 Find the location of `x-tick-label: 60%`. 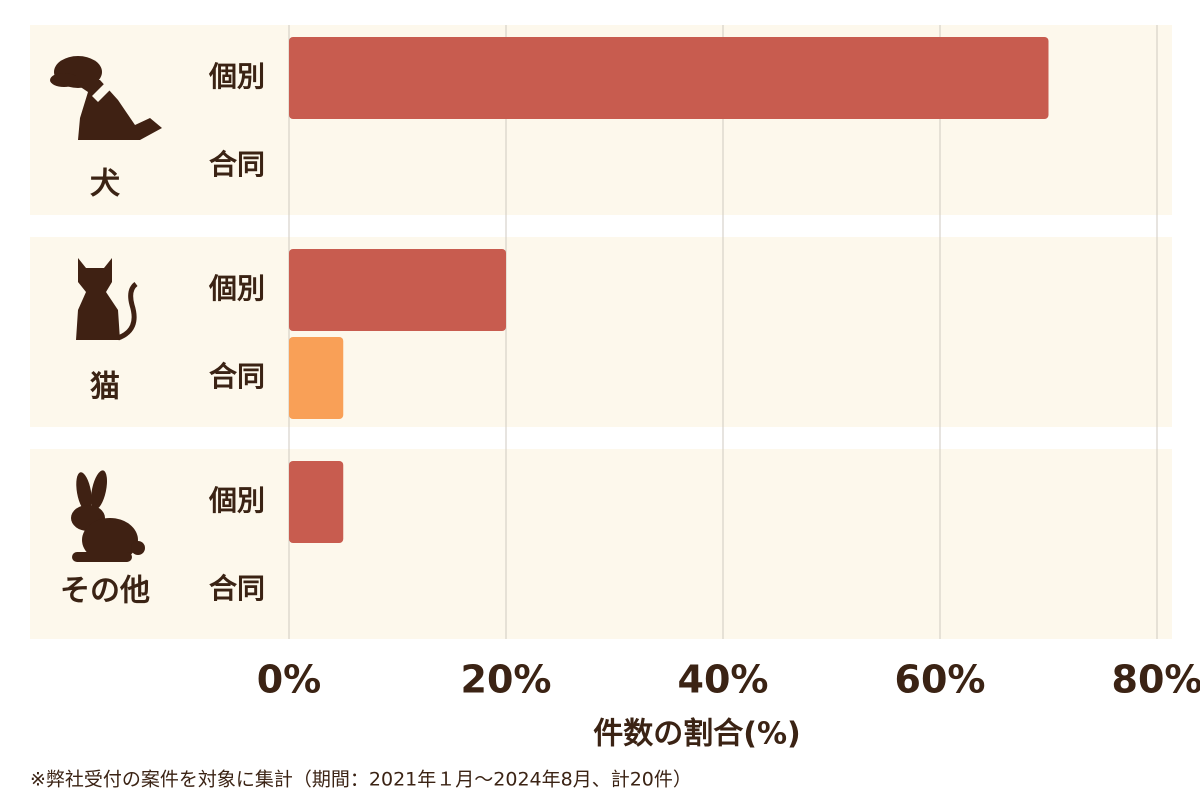

x-tick-label: 60% is located at coordinates (940, 680).